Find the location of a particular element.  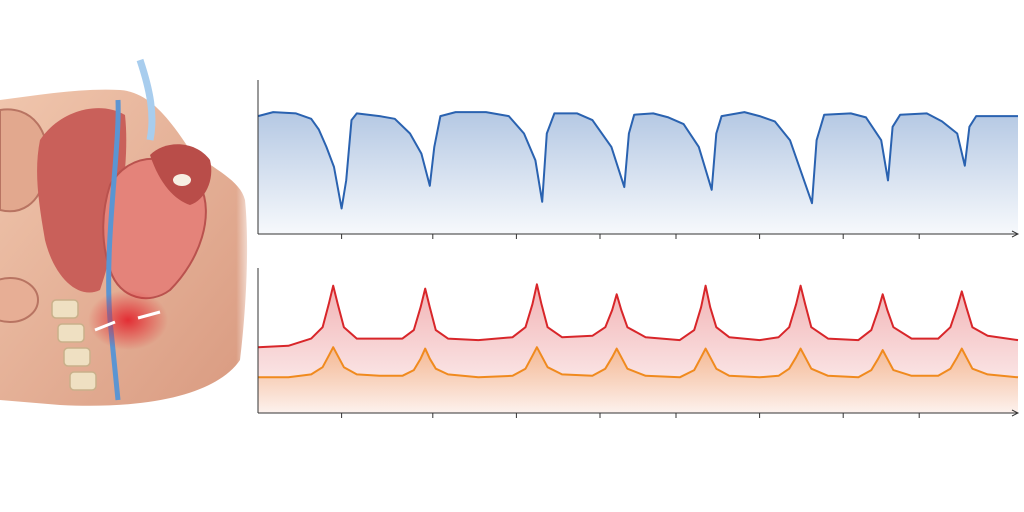

area-fill is located at coordinates (638, 380).